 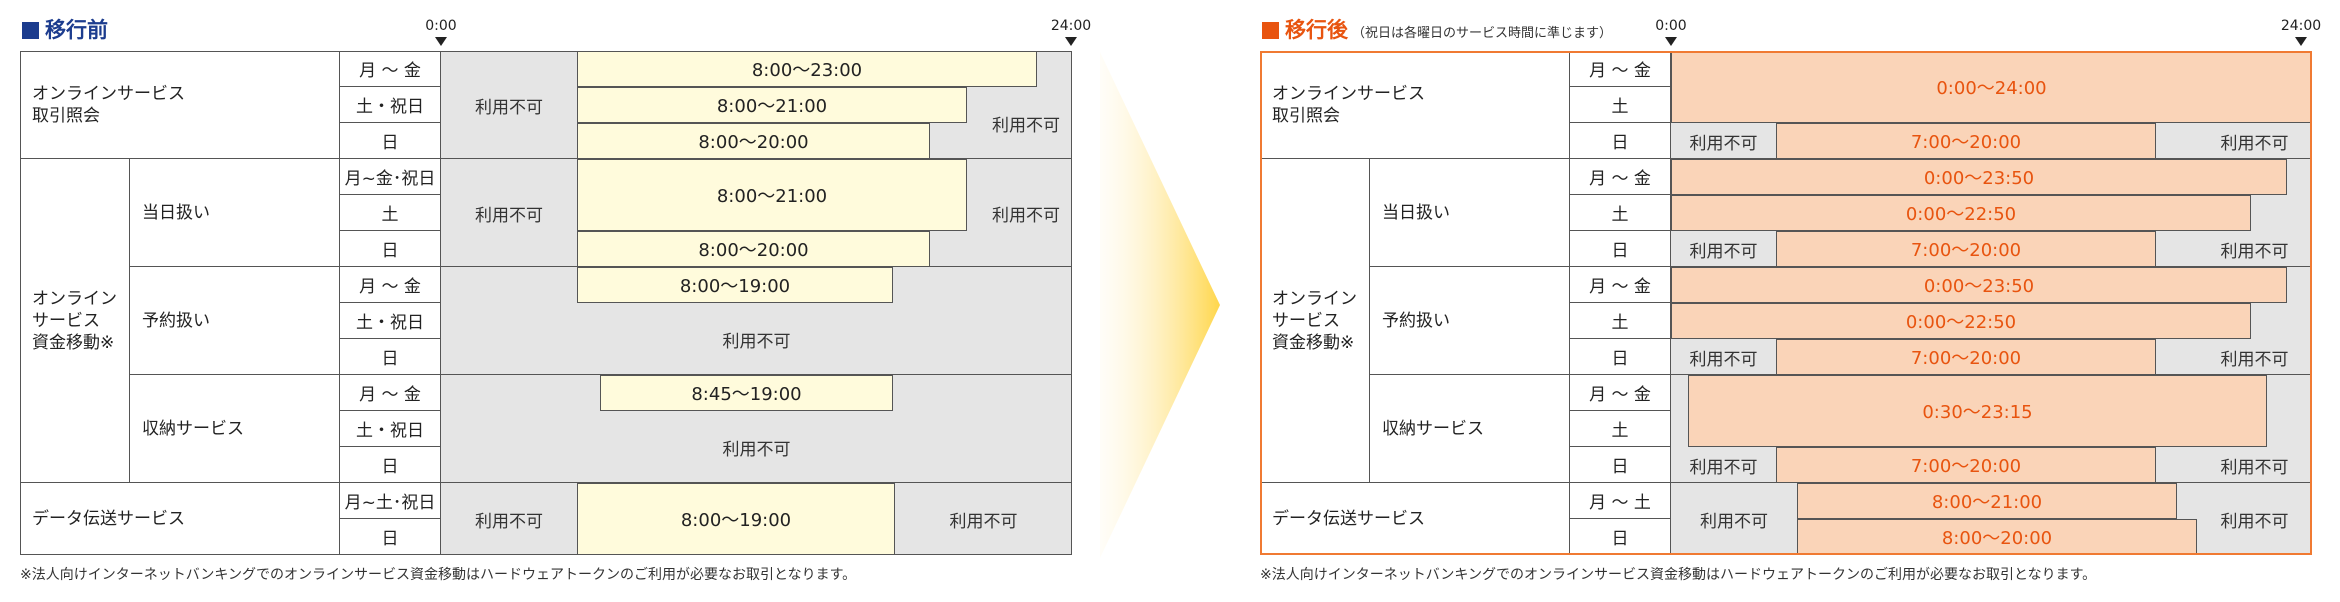 What do you see at coordinates (1482, 33) in the screenshot?
I see `after-subtitle: （祝日は各曜日のサービス時間に準じます）` at bounding box center [1482, 33].